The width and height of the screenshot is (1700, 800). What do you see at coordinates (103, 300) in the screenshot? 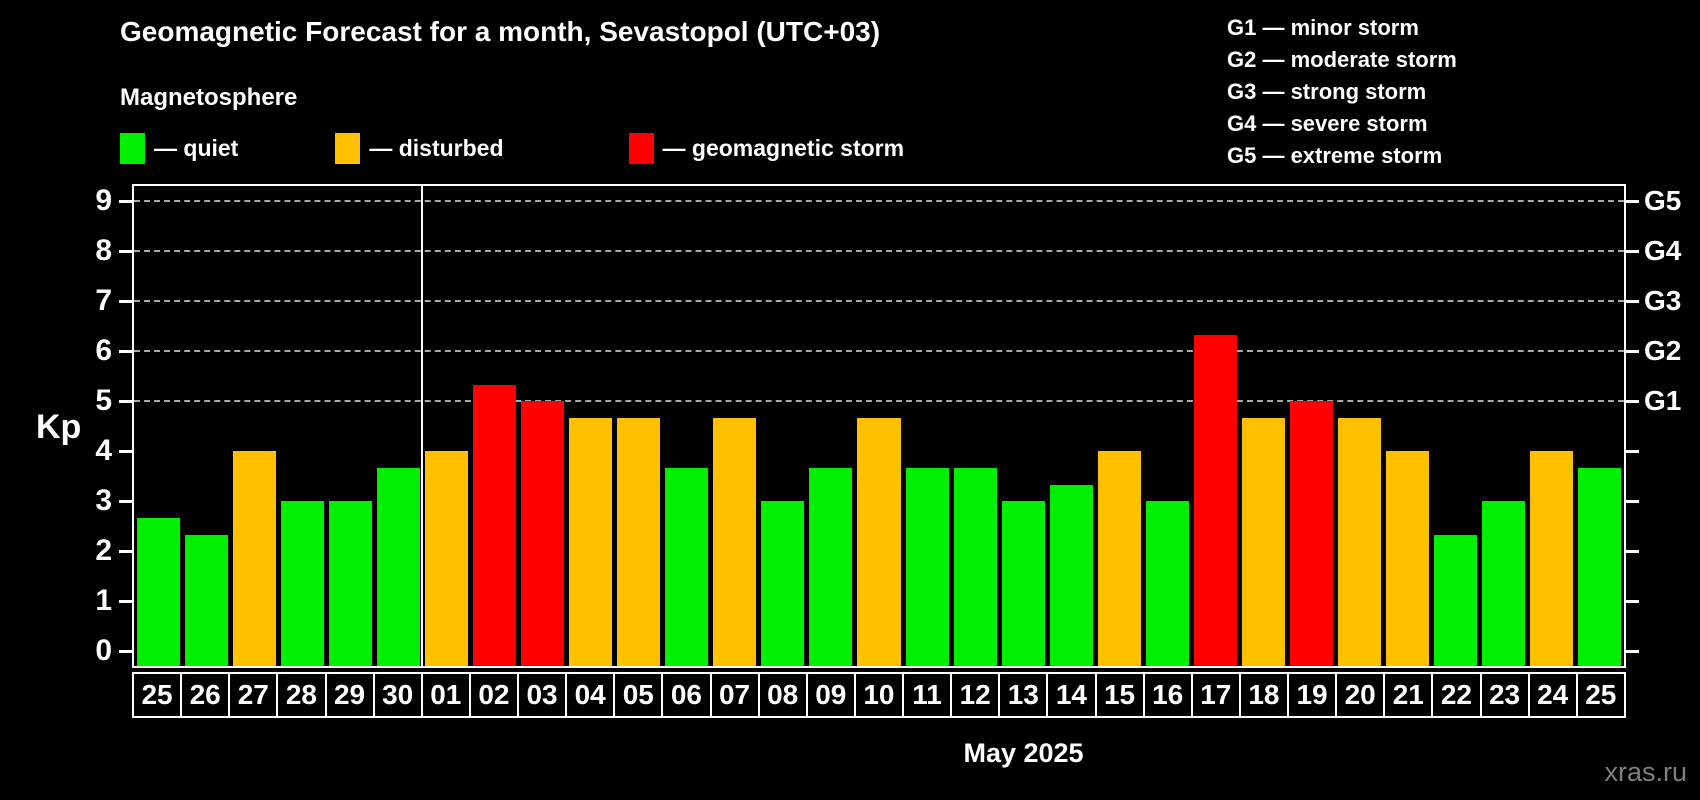
I see `ytick-label-7: 7` at bounding box center [103, 300].